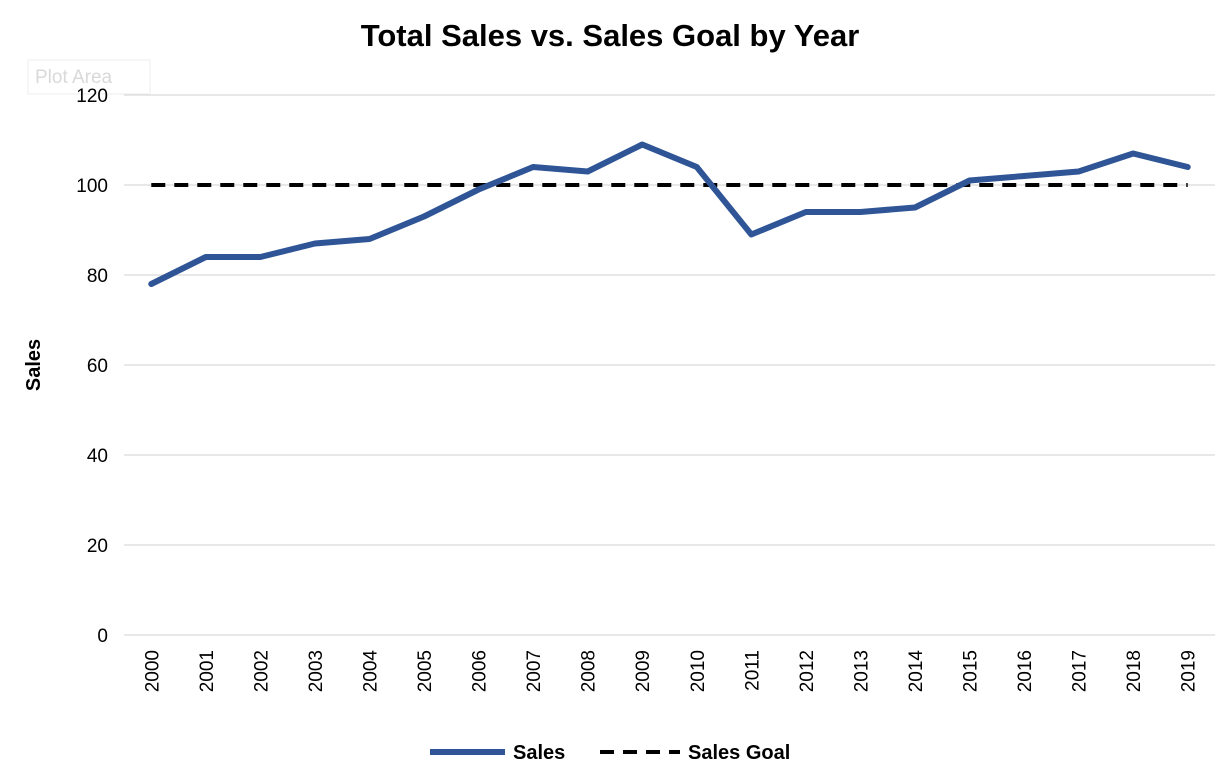  I want to click on x-tick-label: 2012, so click(807, 671).